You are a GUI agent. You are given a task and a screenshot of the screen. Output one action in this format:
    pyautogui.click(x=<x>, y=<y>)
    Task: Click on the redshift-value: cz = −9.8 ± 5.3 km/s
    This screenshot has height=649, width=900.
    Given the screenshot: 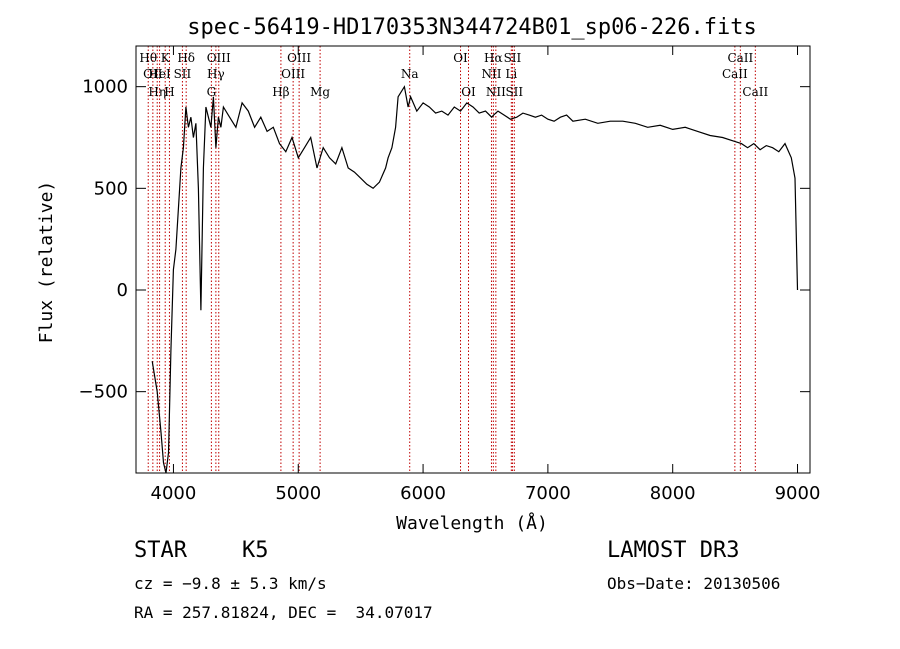 What is the action you would take?
    pyautogui.click(x=230, y=583)
    